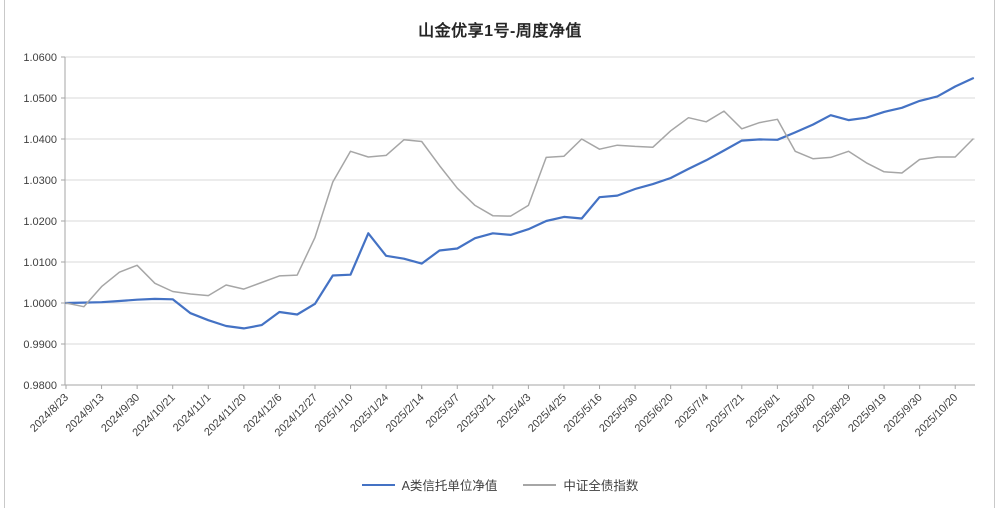 This screenshot has height=508, width=1000. What do you see at coordinates (40, 99) in the screenshot?
I see `y-tick-label: 1.0500` at bounding box center [40, 99].